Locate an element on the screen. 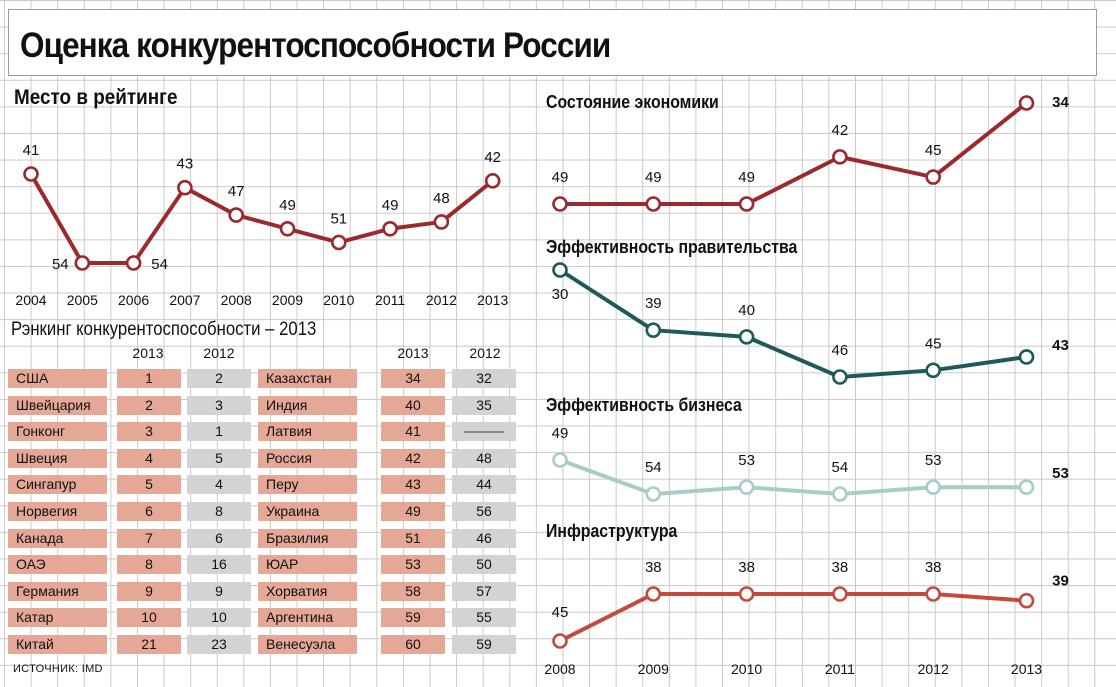  table-cell-rank-2012: 1 is located at coordinates (219, 431).